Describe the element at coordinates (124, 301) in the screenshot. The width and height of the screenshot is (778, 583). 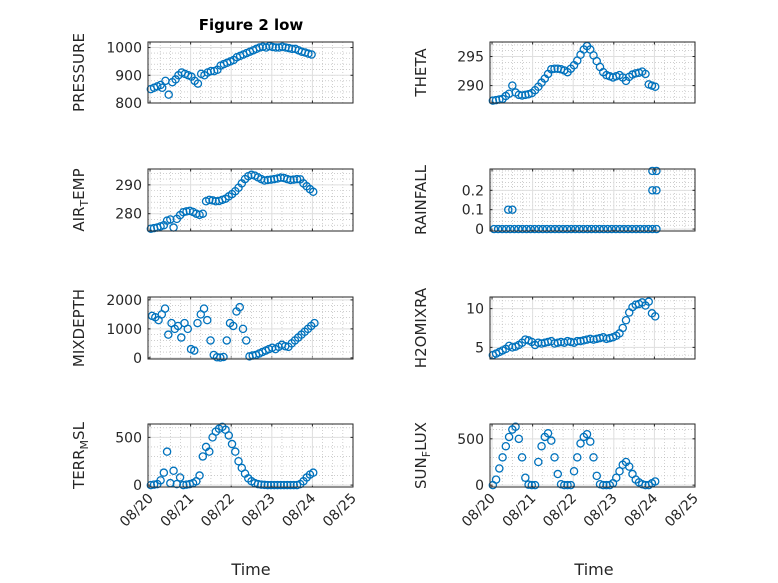
I see `y-tick-label: 2000` at that location.